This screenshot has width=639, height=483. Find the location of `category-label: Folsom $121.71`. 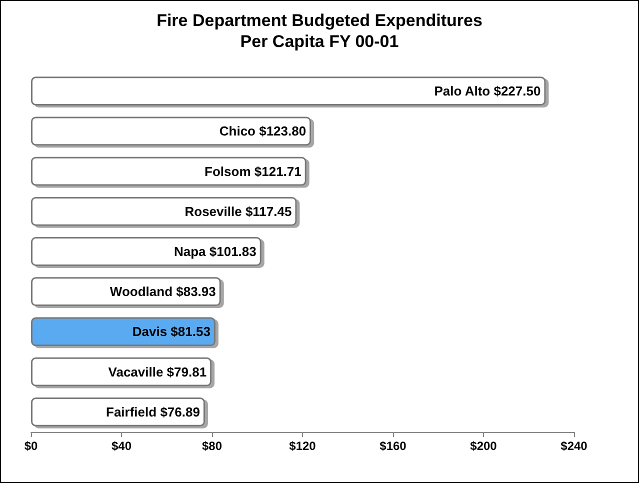

category-label: Folsom $121.71 is located at coordinates (253, 171).